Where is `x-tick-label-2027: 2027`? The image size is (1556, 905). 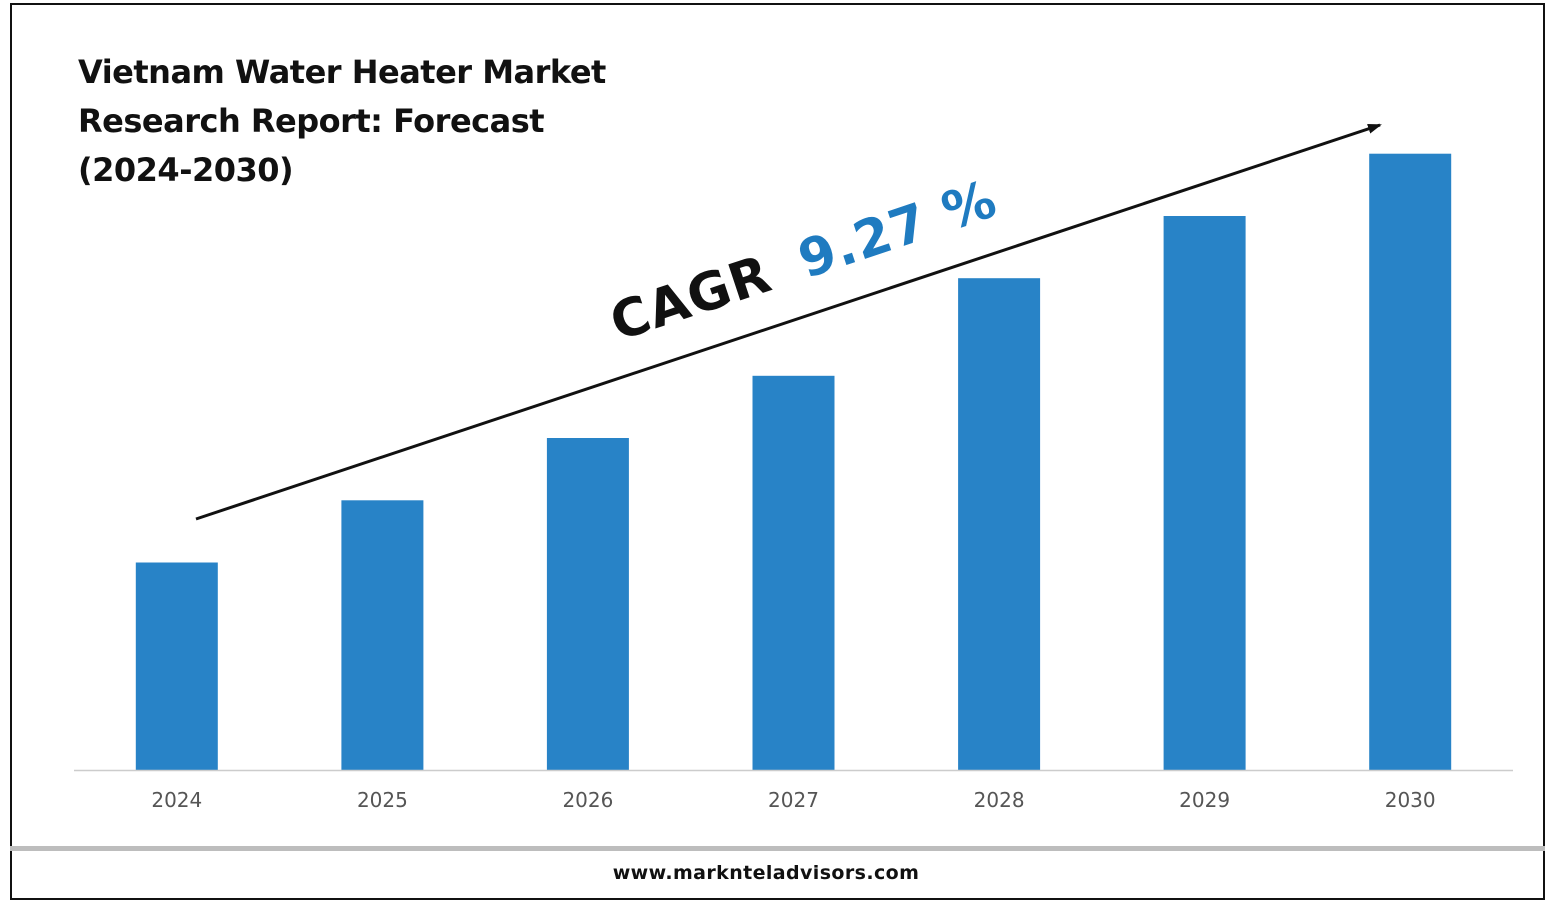 x-tick-label-2027: 2027 is located at coordinates (793, 800).